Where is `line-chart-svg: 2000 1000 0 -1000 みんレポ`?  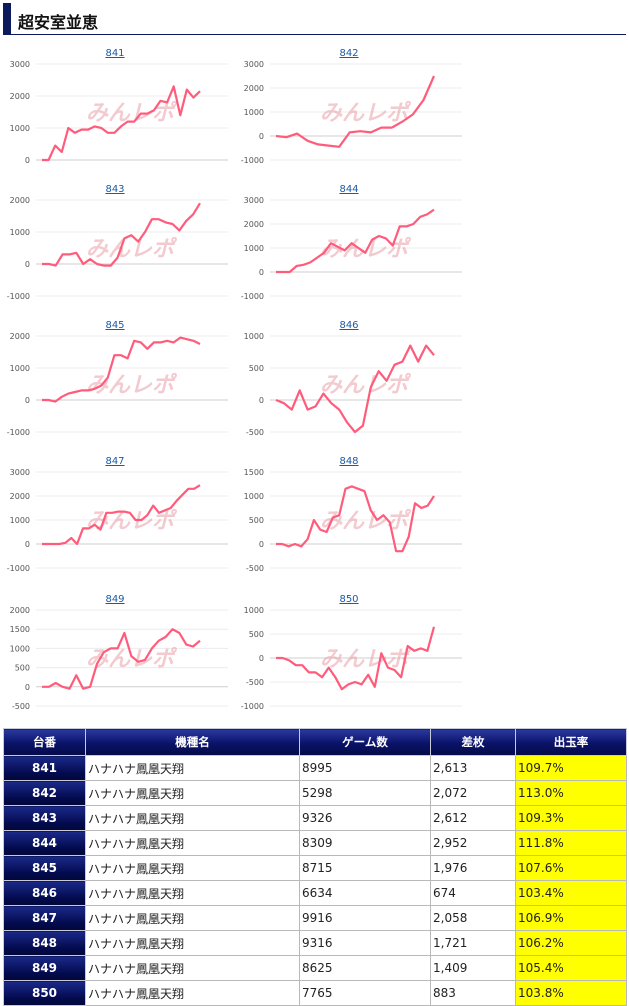 line-chart-svg: 2000 1000 0 -1000 みんレポ is located at coordinates (117, 248).